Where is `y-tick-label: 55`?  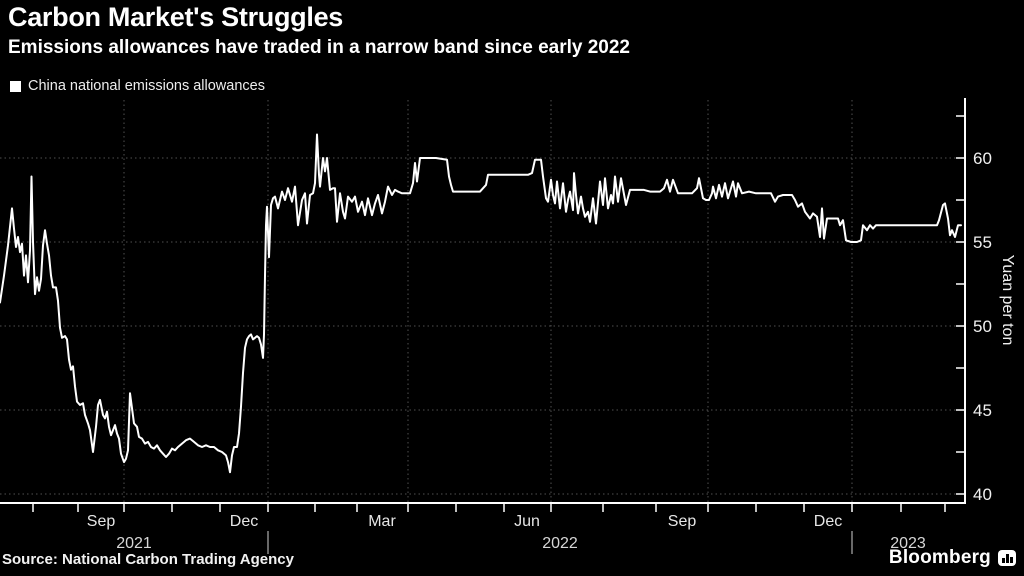 y-tick-label: 55 is located at coordinates (982, 242).